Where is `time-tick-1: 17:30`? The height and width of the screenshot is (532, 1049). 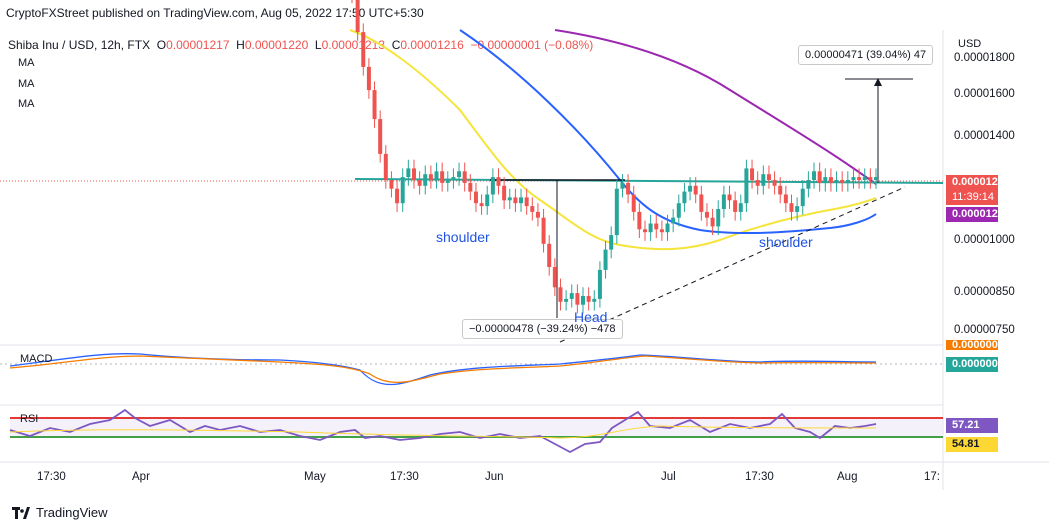 time-tick-1: 17:30 is located at coordinates (51, 477).